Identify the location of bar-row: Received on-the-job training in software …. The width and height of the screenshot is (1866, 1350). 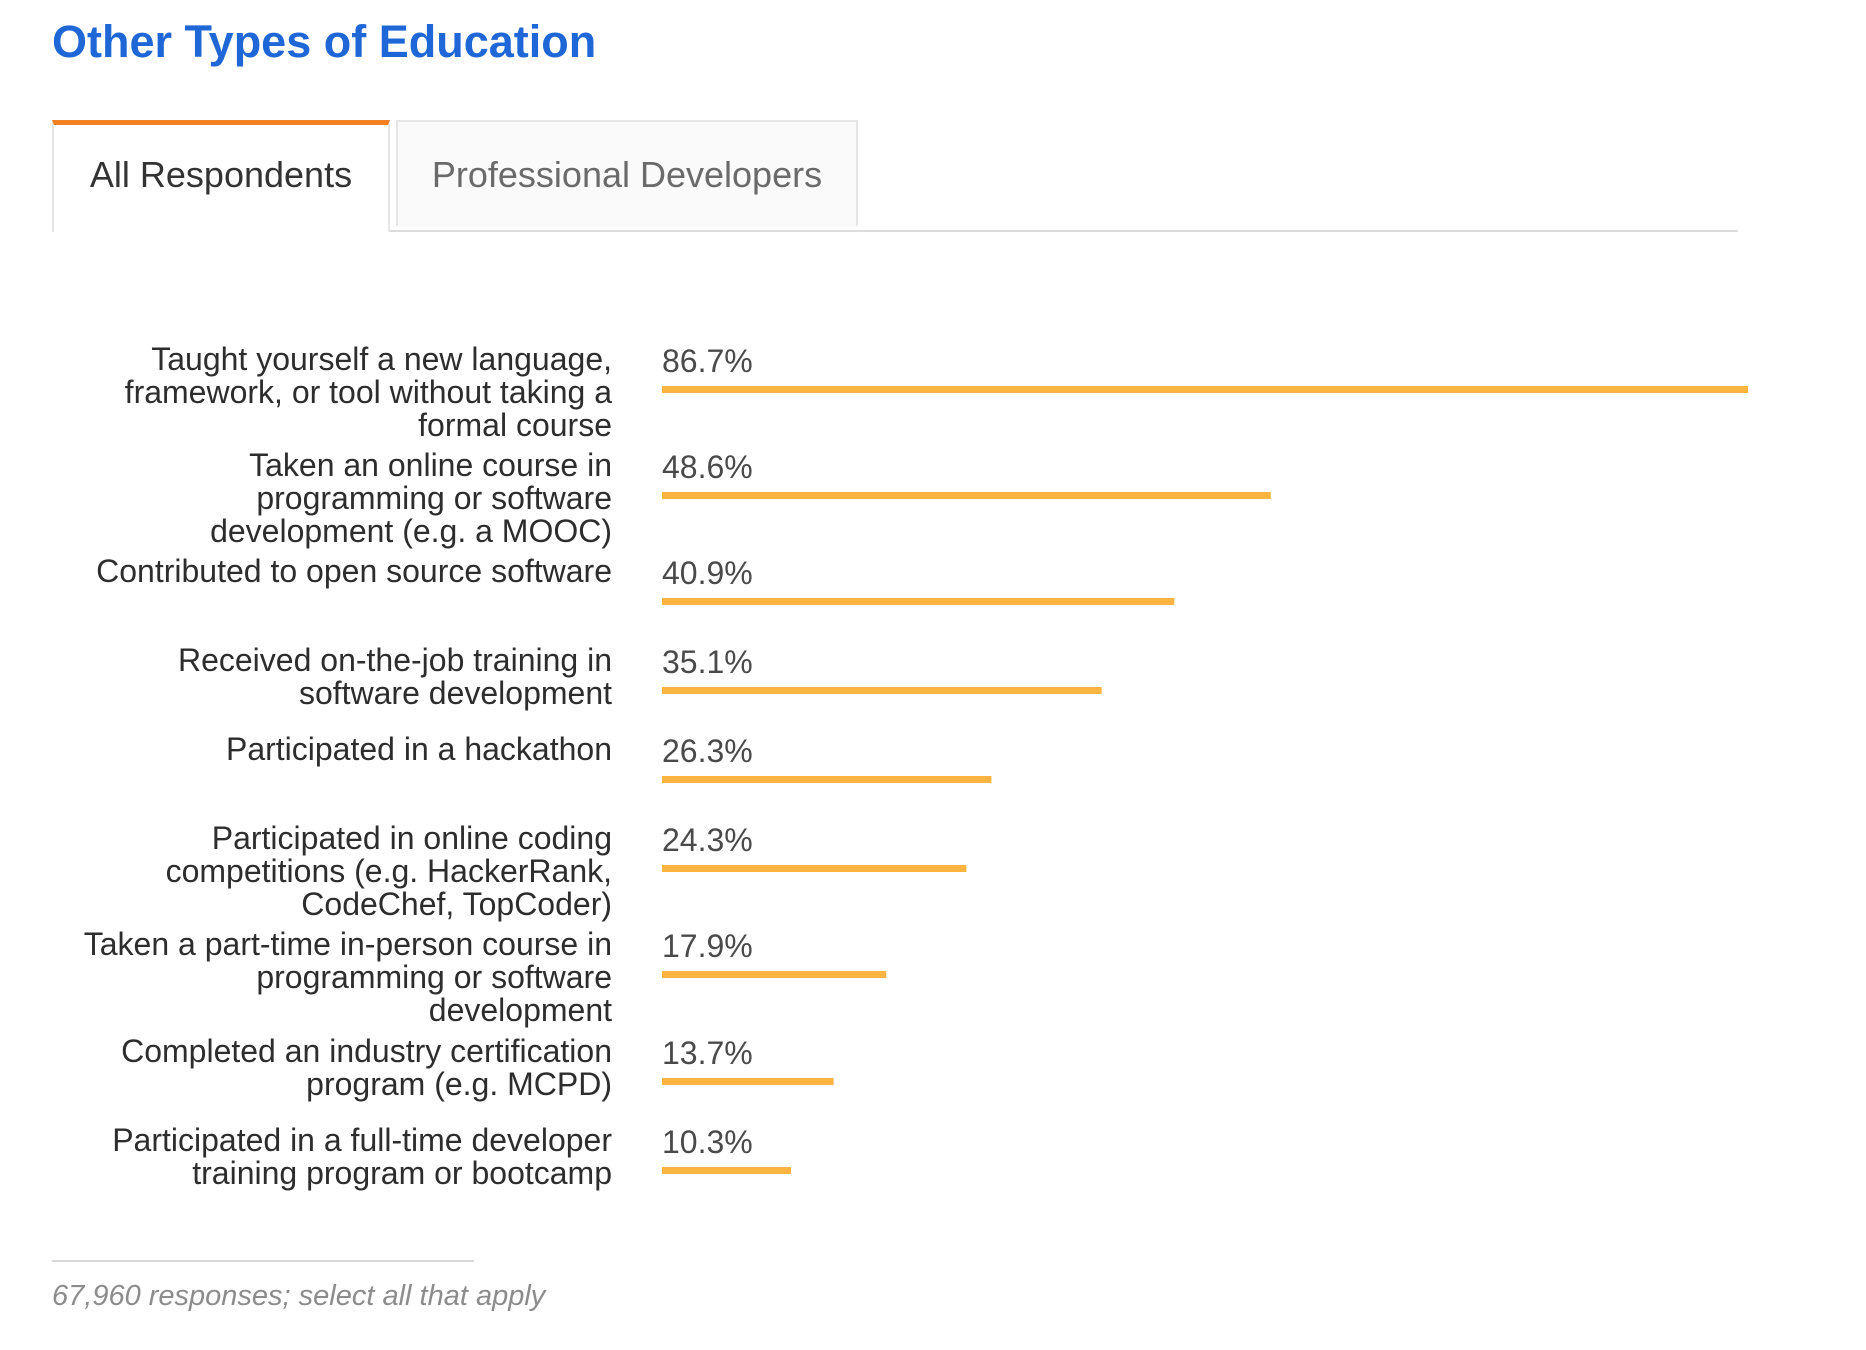
(640, 676).